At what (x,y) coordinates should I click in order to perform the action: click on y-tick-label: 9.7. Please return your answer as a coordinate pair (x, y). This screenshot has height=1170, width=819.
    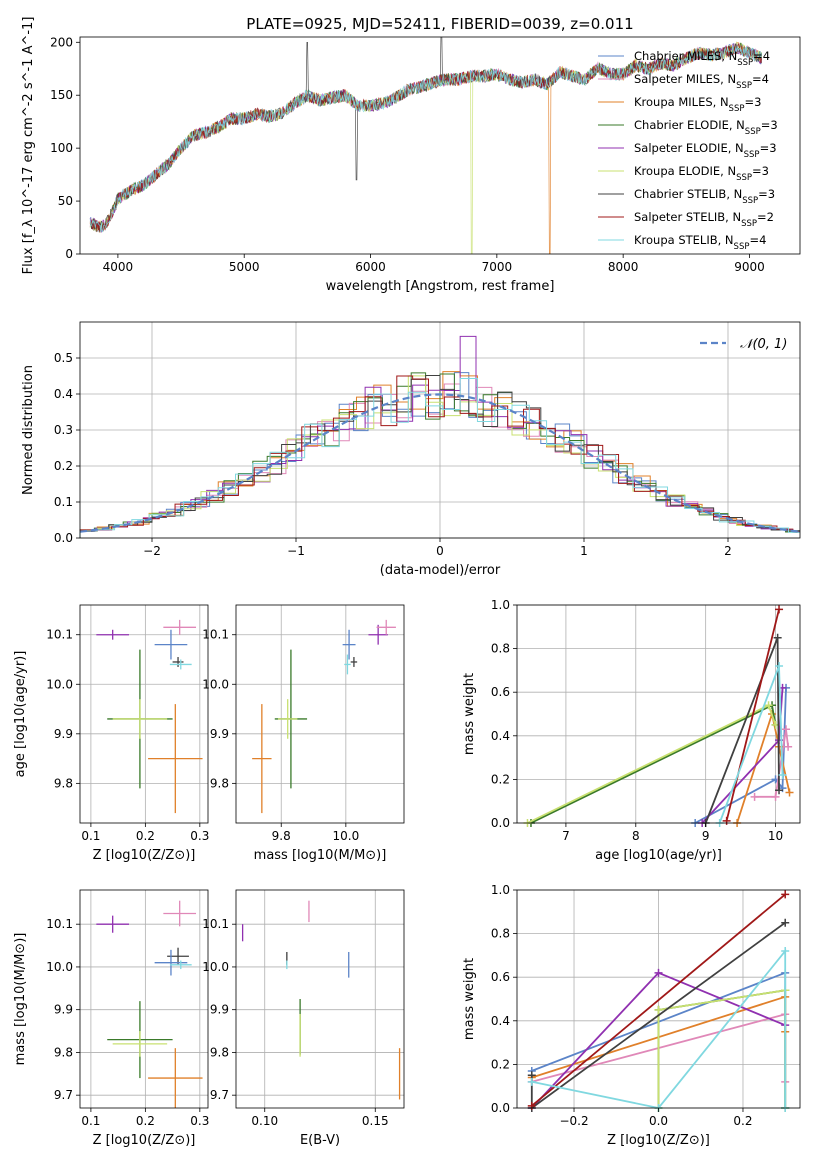
    Looking at the image, I should click on (219, 1095).